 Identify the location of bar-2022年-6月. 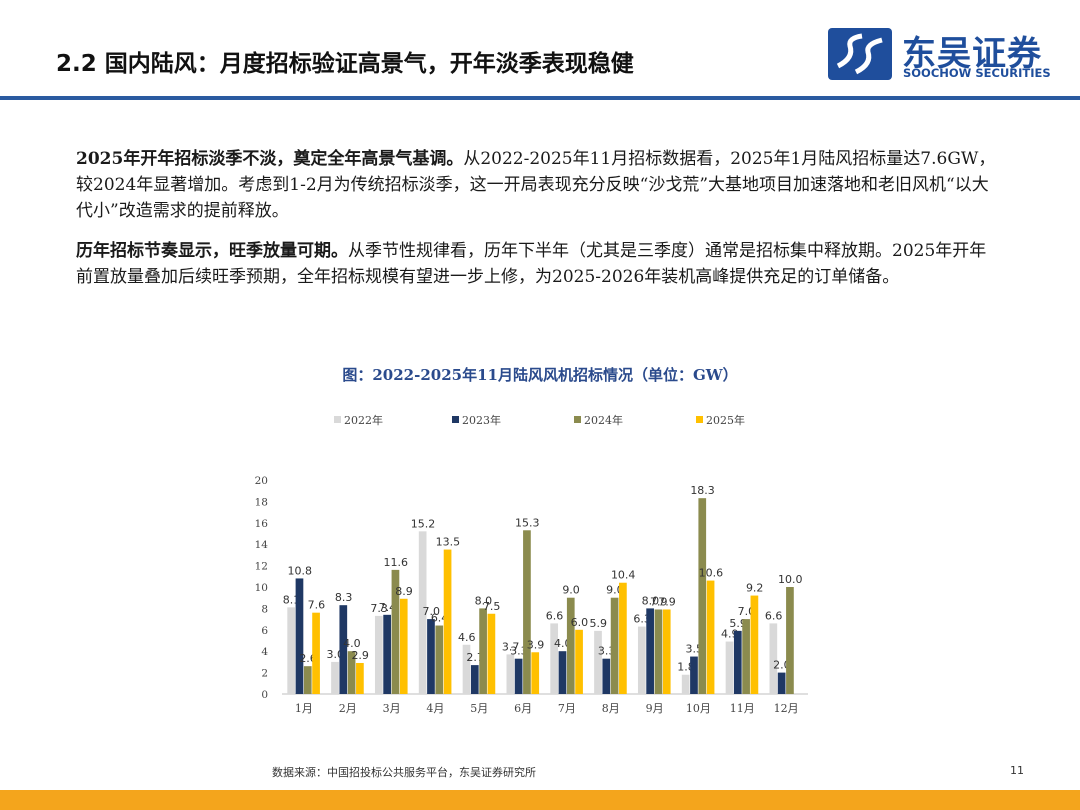
(510, 674).